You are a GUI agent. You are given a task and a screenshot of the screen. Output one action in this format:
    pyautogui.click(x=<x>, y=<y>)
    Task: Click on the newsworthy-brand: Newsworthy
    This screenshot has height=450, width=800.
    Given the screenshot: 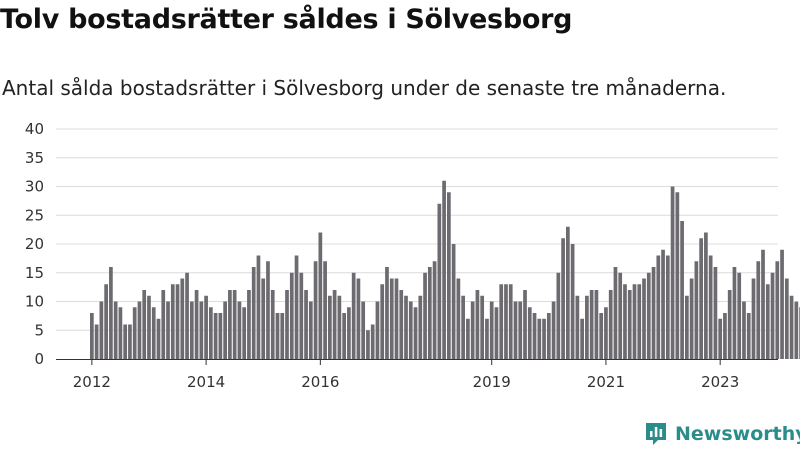 What is the action you would take?
    pyautogui.click(x=722, y=434)
    